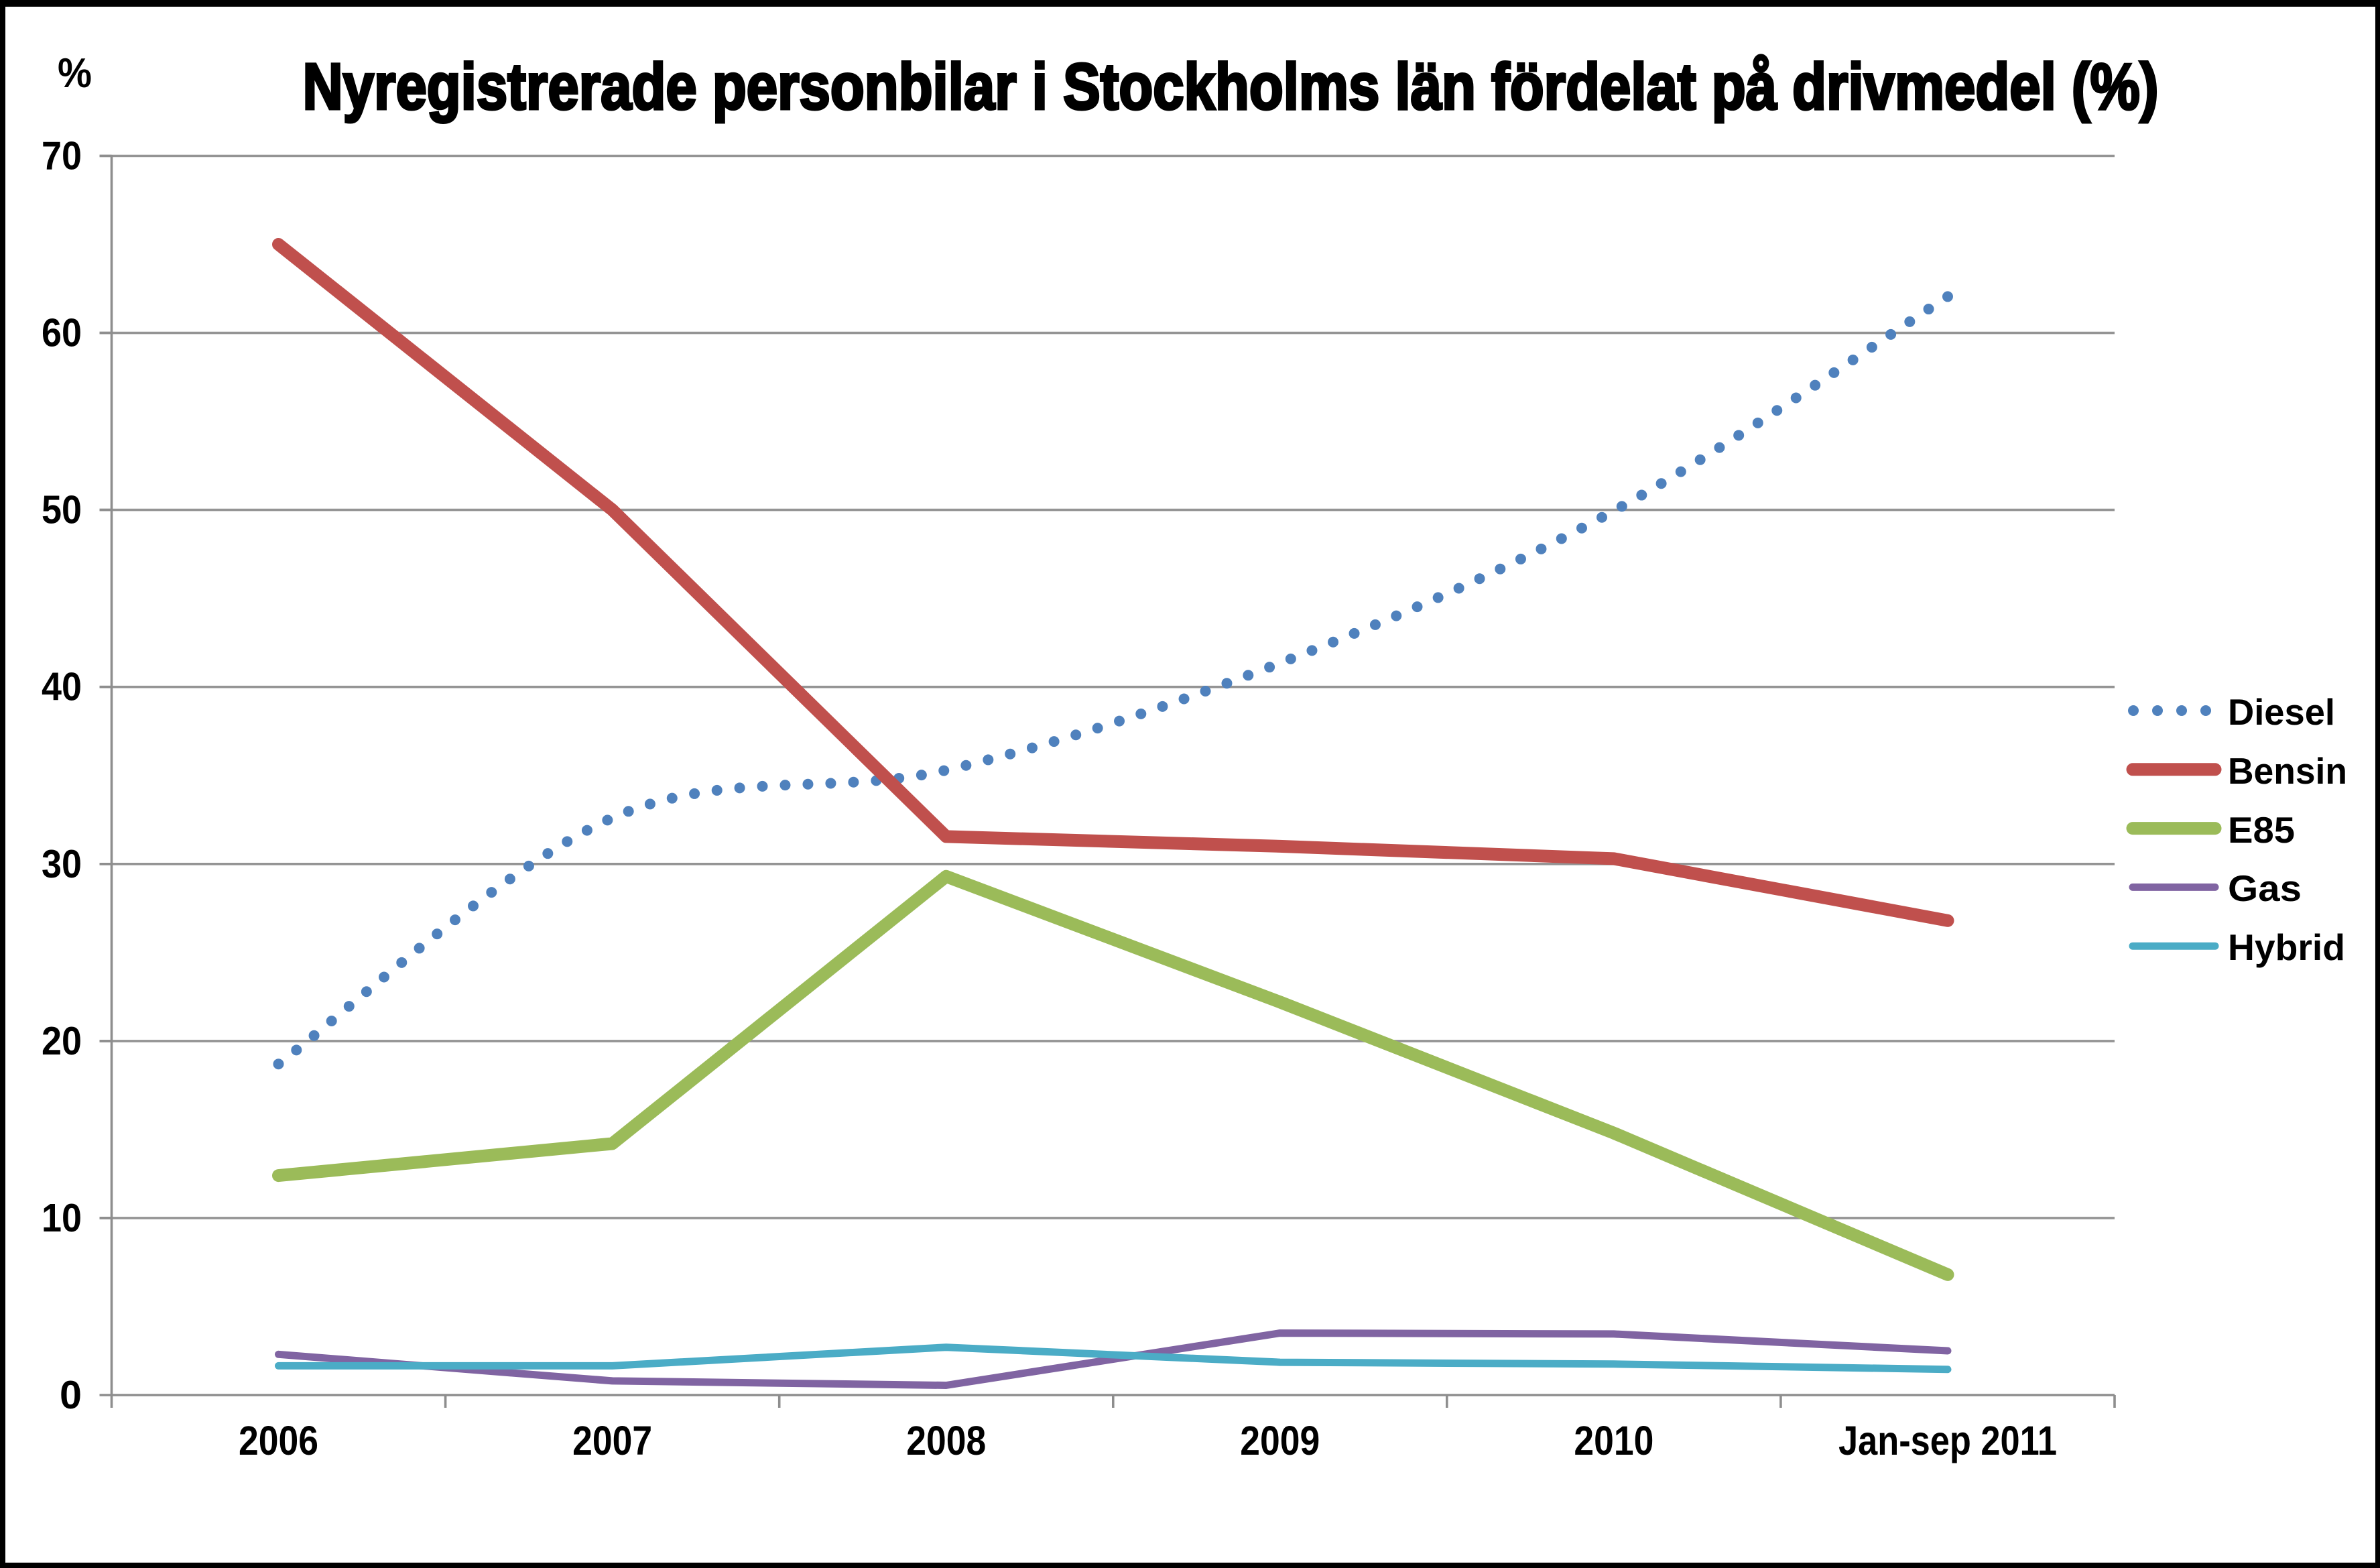 Image resolution: width=2380 pixels, height=1568 pixels. I want to click on svg-text: 2008, so click(946, 1440).